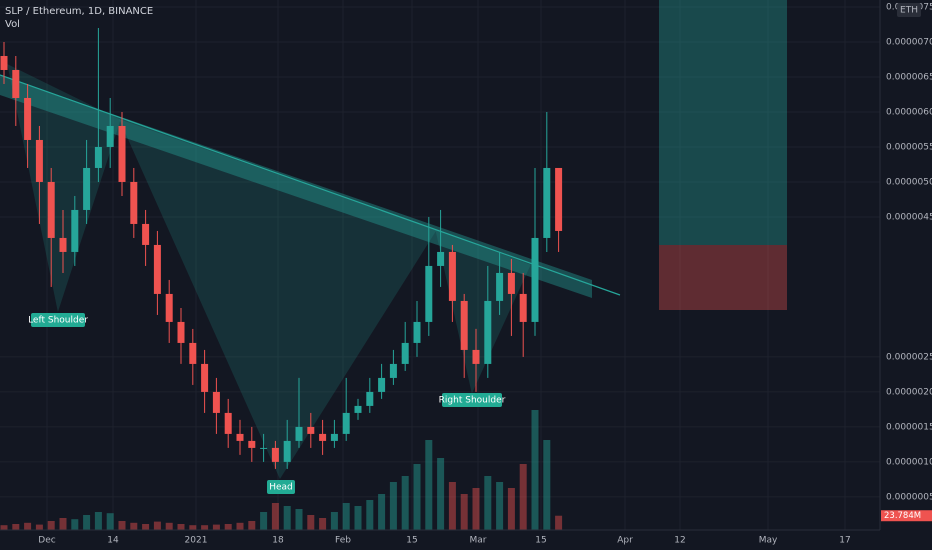 This screenshot has width=932, height=550. What do you see at coordinates (909, 147) in the screenshot?
I see `y-tick-label: 0.0000055` at bounding box center [909, 147].